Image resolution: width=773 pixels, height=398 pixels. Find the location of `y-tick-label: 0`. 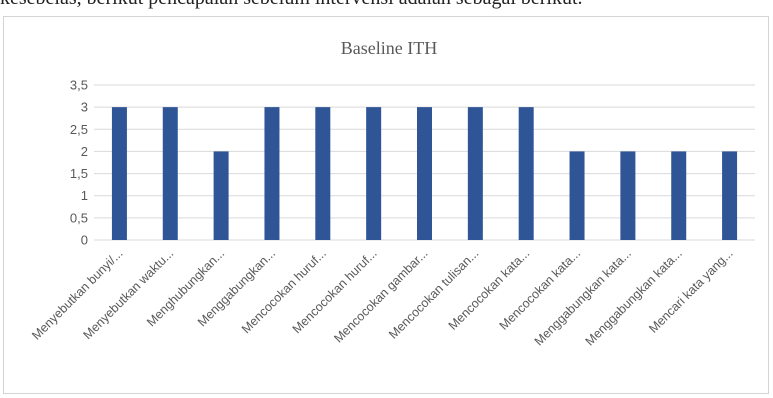

y-tick-label: 0 is located at coordinates (84, 240).